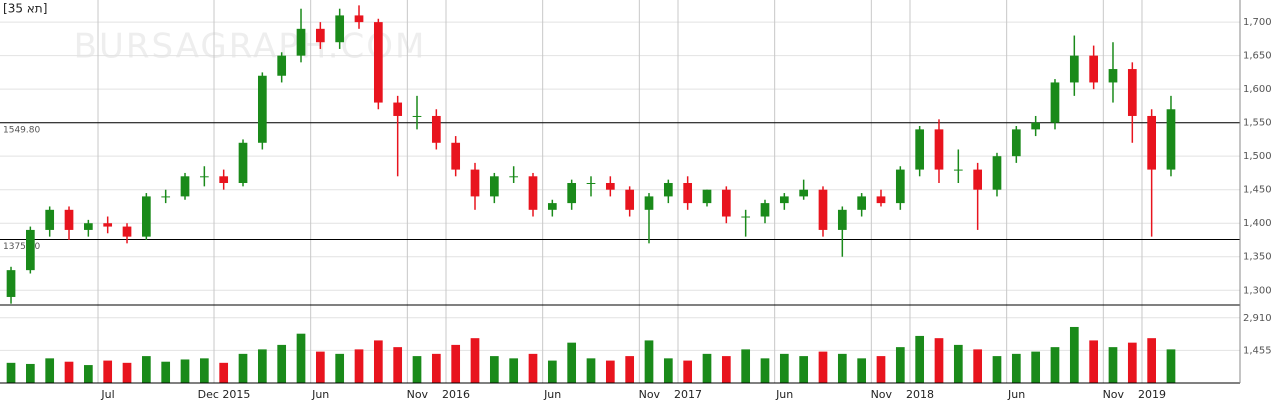 This screenshot has height=401, width=1279. I want to click on x-tick-label: 2016, so click(456, 394).